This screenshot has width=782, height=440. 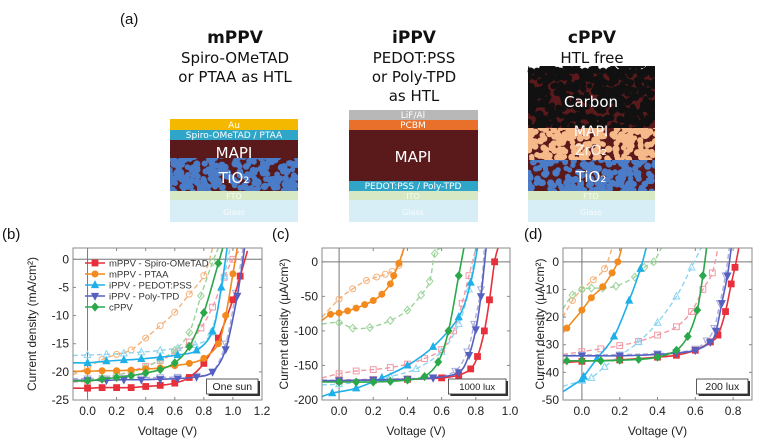 I want to click on layer-label-fto: FTO, so click(x=591, y=196).